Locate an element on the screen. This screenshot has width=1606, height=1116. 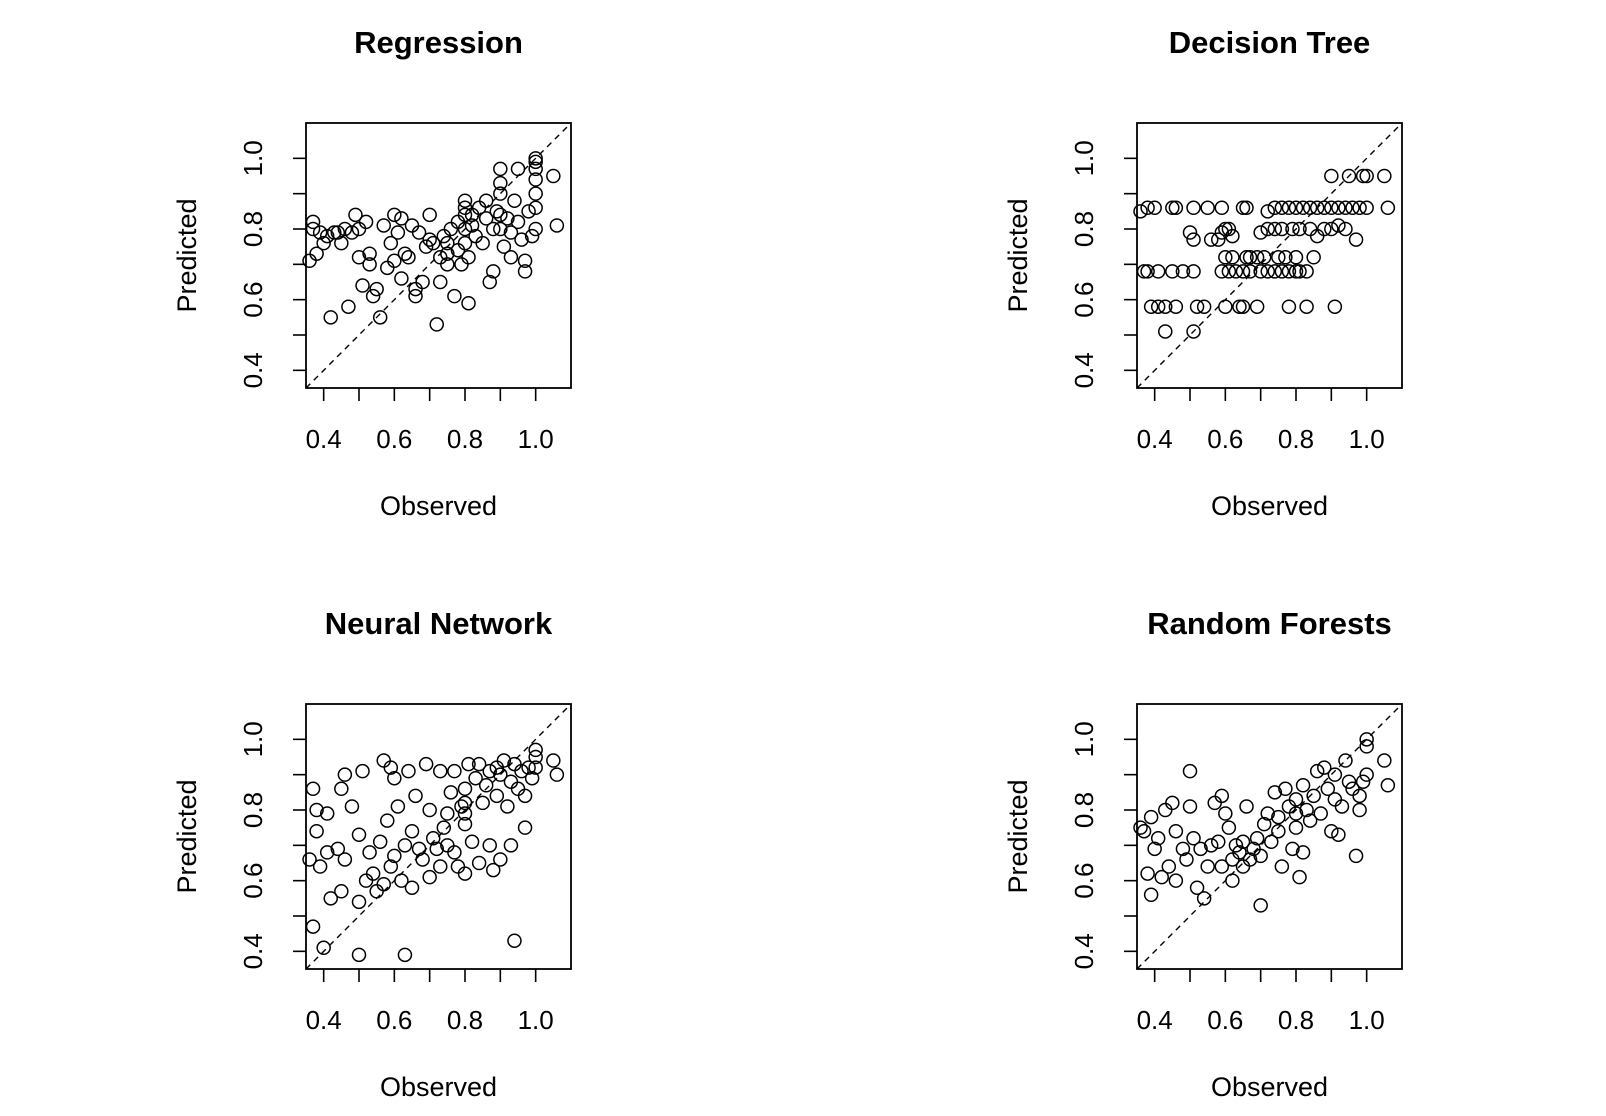
identity-reference-line is located at coordinates (1269, 255).